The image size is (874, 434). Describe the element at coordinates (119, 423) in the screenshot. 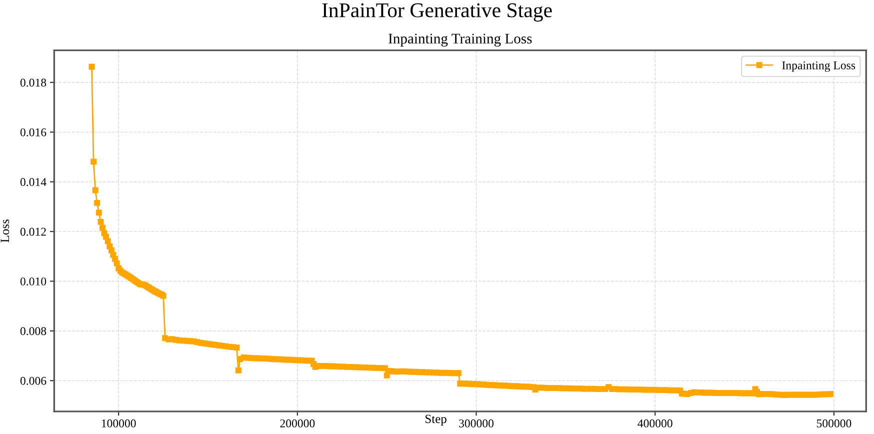

I see `x-tick-label: 100000` at that location.